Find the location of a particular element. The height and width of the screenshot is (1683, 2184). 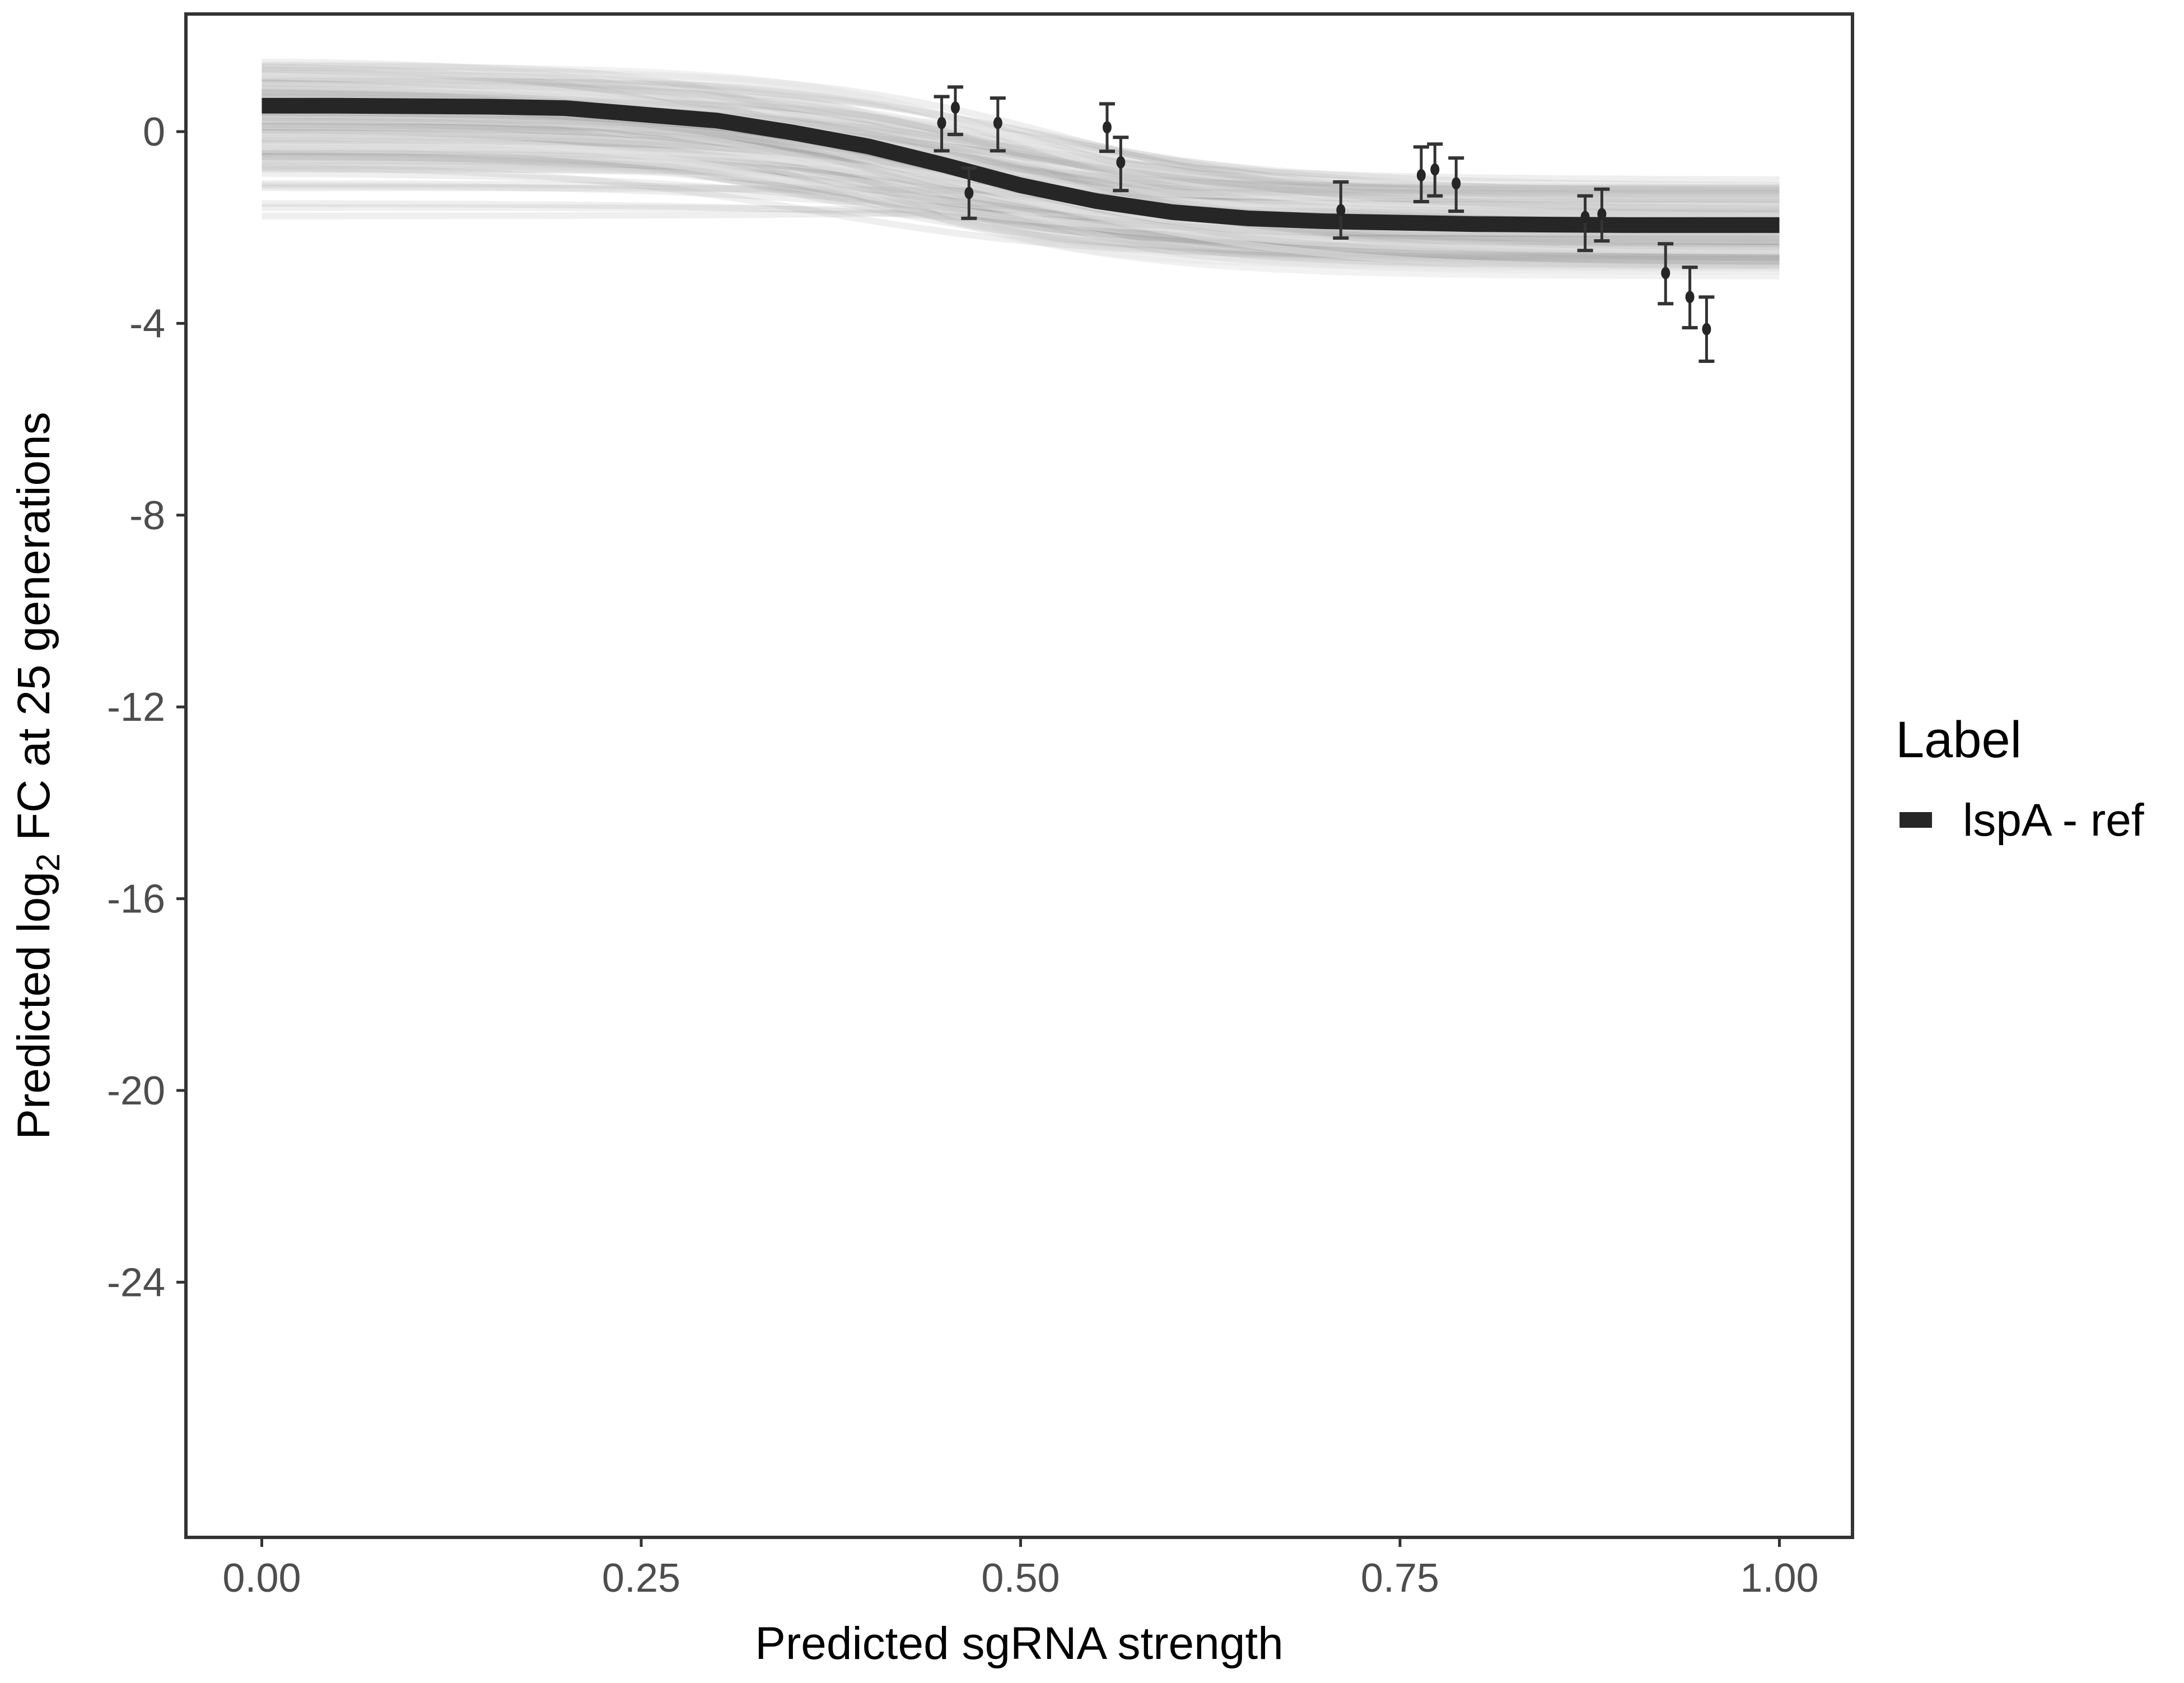

y-tick-label: 0 is located at coordinates (154, 132).